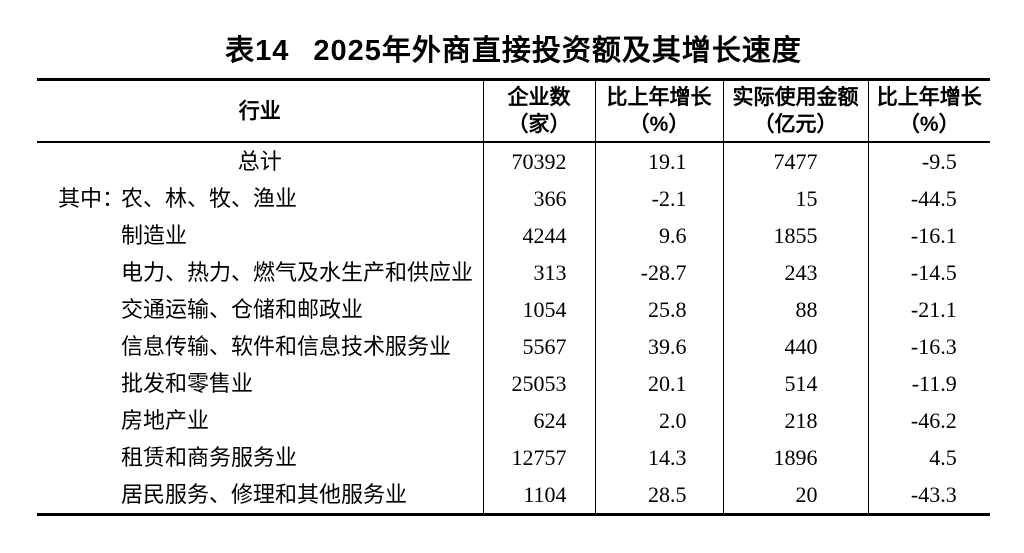 The width and height of the screenshot is (1024, 553). What do you see at coordinates (933, 420) in the screenshot?
I see `amount-growth-value: -46.2` at bounding box center [933, 420].